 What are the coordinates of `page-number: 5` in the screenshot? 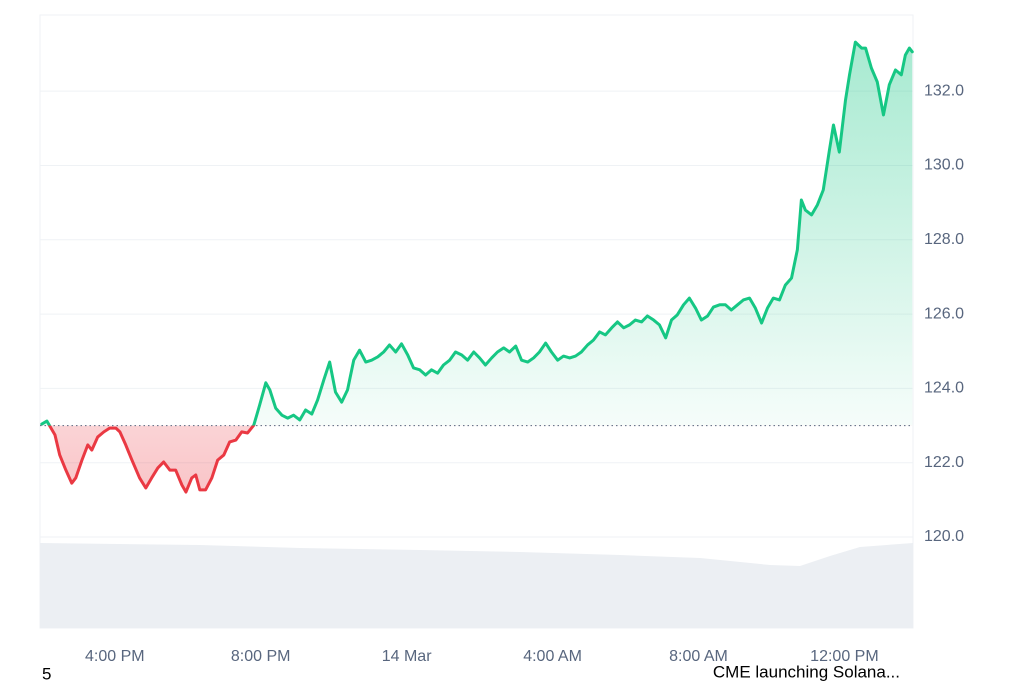 It's located at (46, 673).